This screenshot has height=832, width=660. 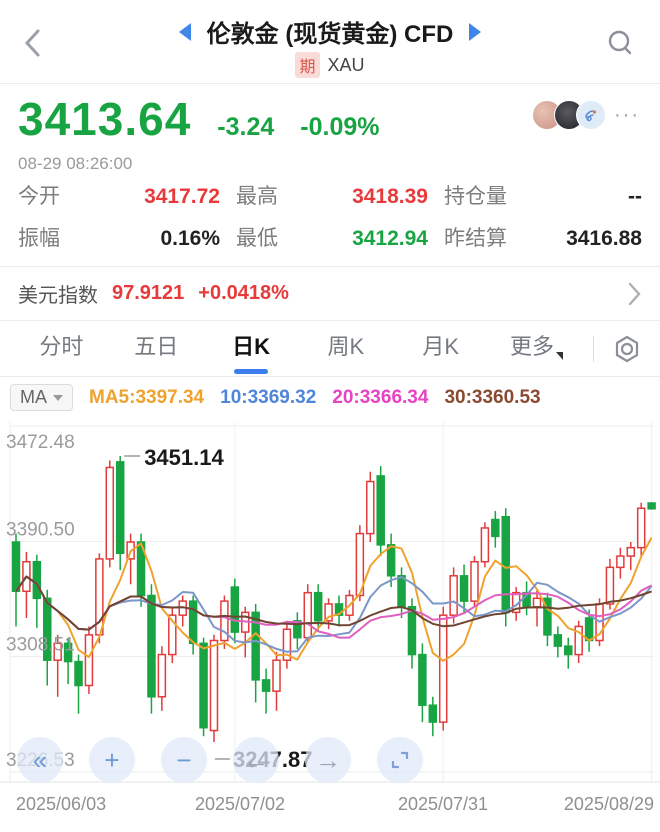 What do you see at coordinates (40, 442) in the screenshot?
I see `svg-text: 3472.48` at bounding box center [40, 442].